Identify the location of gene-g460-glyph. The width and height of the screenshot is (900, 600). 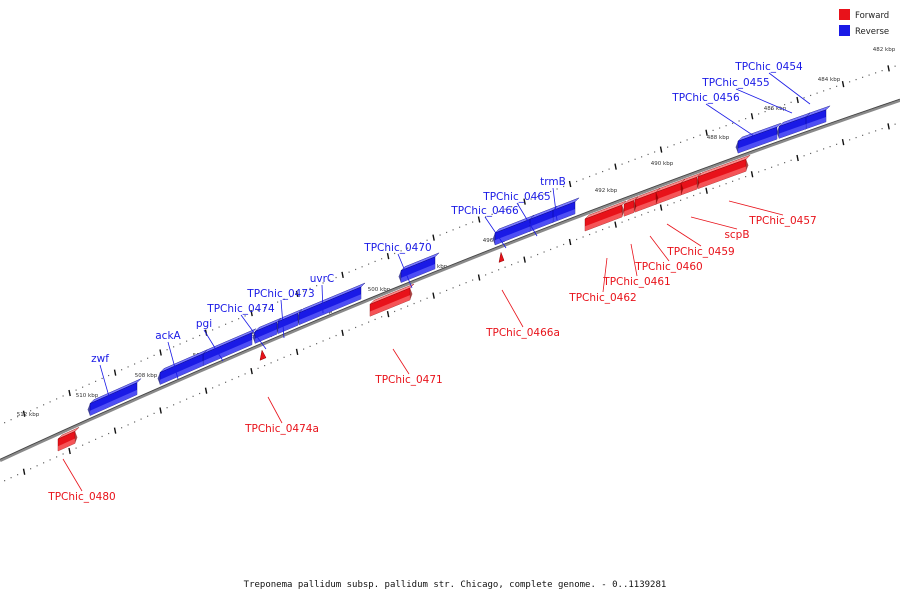
(647, 200).